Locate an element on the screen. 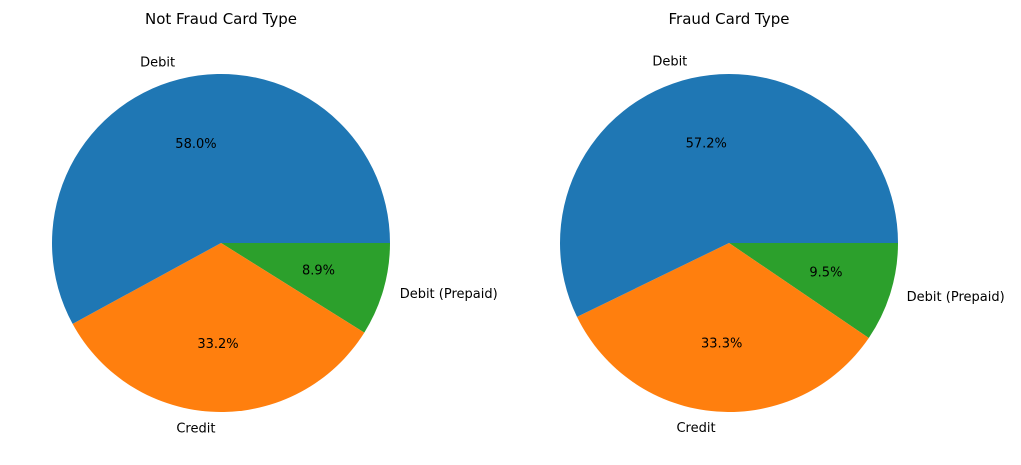  chart-title: Fraud Card Type is located at coordinates (728, 19).